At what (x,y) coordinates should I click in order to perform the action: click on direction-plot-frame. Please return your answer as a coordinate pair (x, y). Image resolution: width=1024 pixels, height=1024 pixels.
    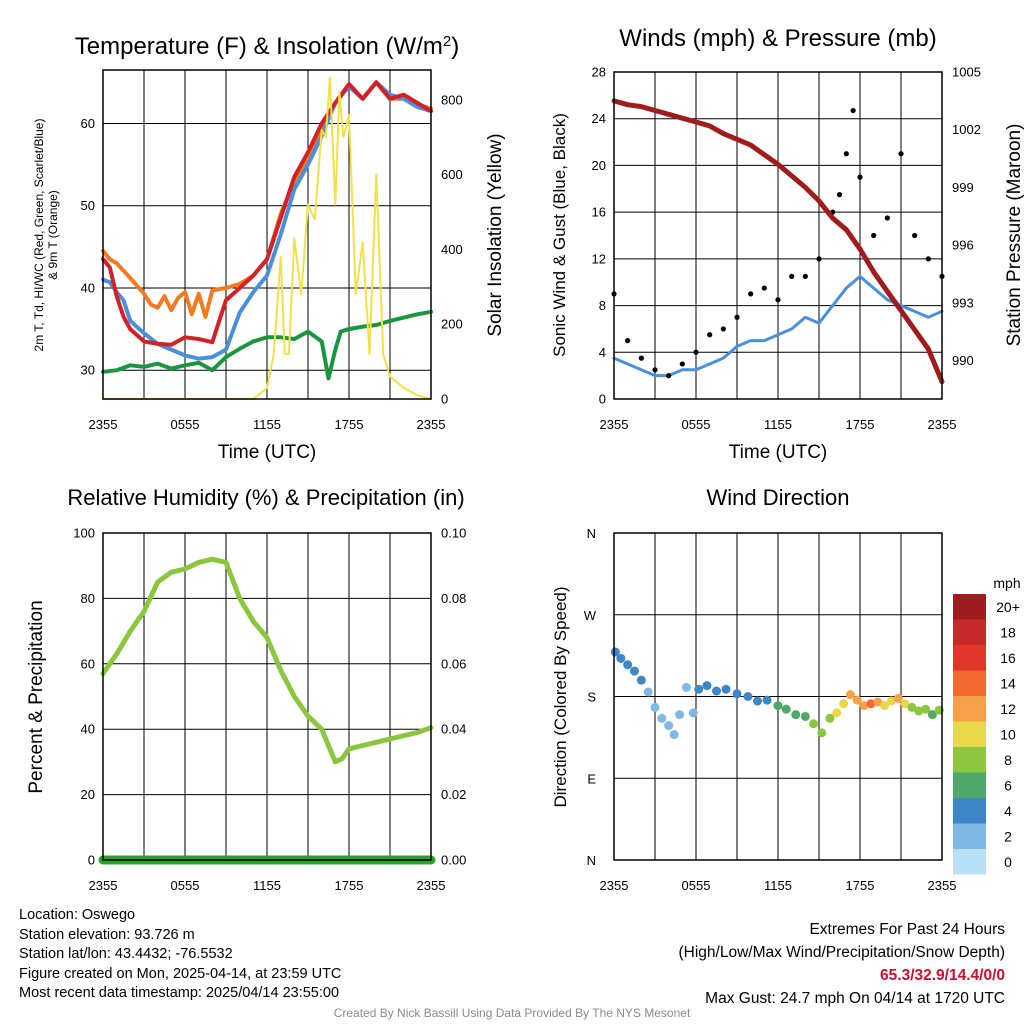
    Looking at the image, I should click on (778, 696).